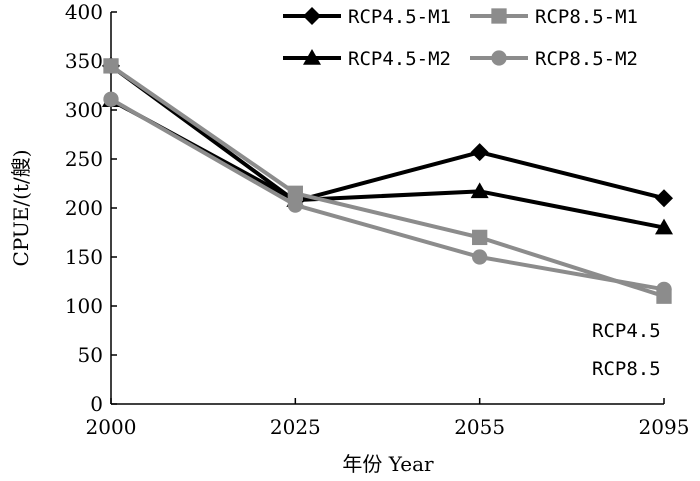  Describe the element at coordinates (84, 110) in the screenshot. I see `y-tick-label: 300` at that location.